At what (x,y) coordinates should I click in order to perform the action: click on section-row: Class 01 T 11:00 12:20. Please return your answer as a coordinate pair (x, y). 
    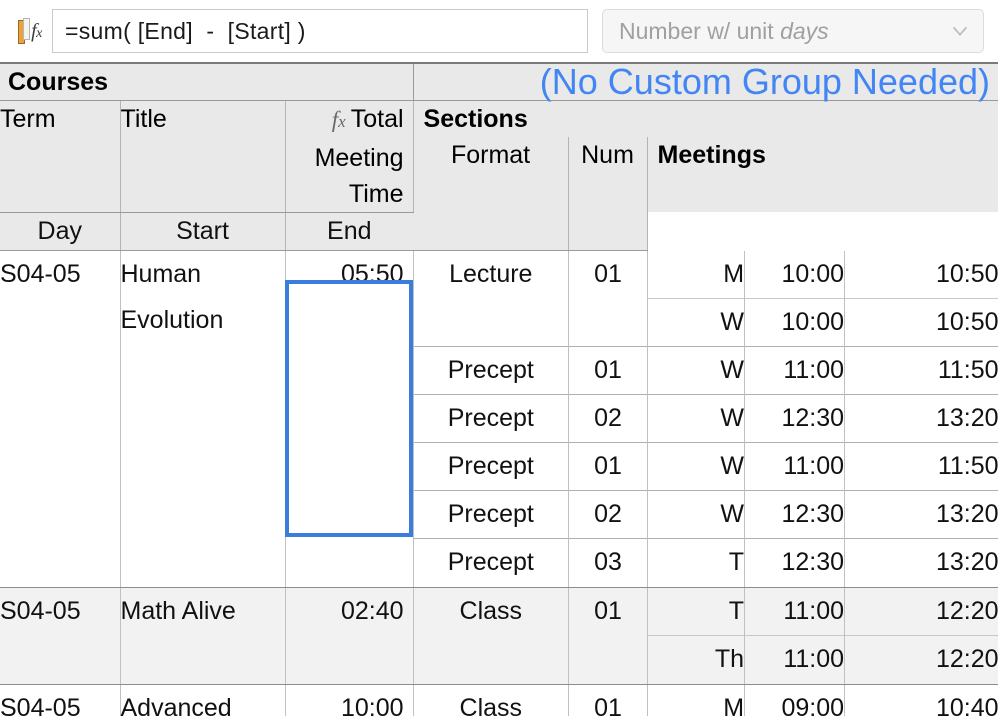
    Looking at the image, I should click on (705, 611).